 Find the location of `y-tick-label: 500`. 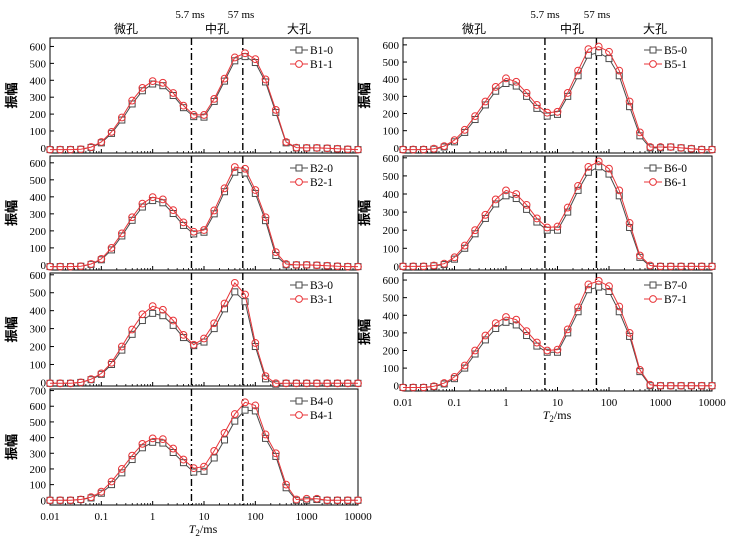

y-tick-label: 500 is located at coordinates (38, 64).